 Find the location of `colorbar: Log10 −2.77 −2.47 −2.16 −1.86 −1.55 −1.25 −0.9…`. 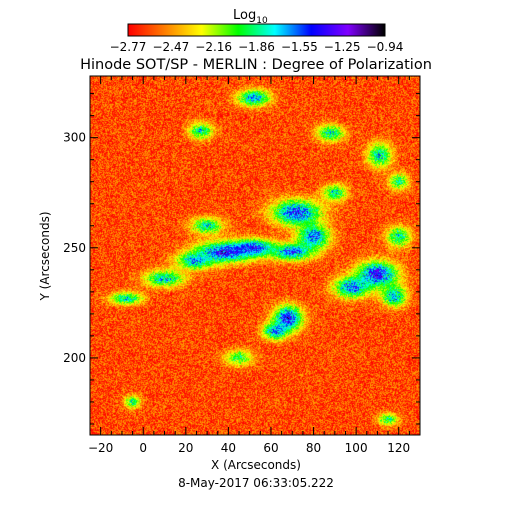

colorbar: Log10 −2.77 −2.47 −2.16 −1.86 −1.55 −1.25 −0.9… is located at coordinates (257, 31).